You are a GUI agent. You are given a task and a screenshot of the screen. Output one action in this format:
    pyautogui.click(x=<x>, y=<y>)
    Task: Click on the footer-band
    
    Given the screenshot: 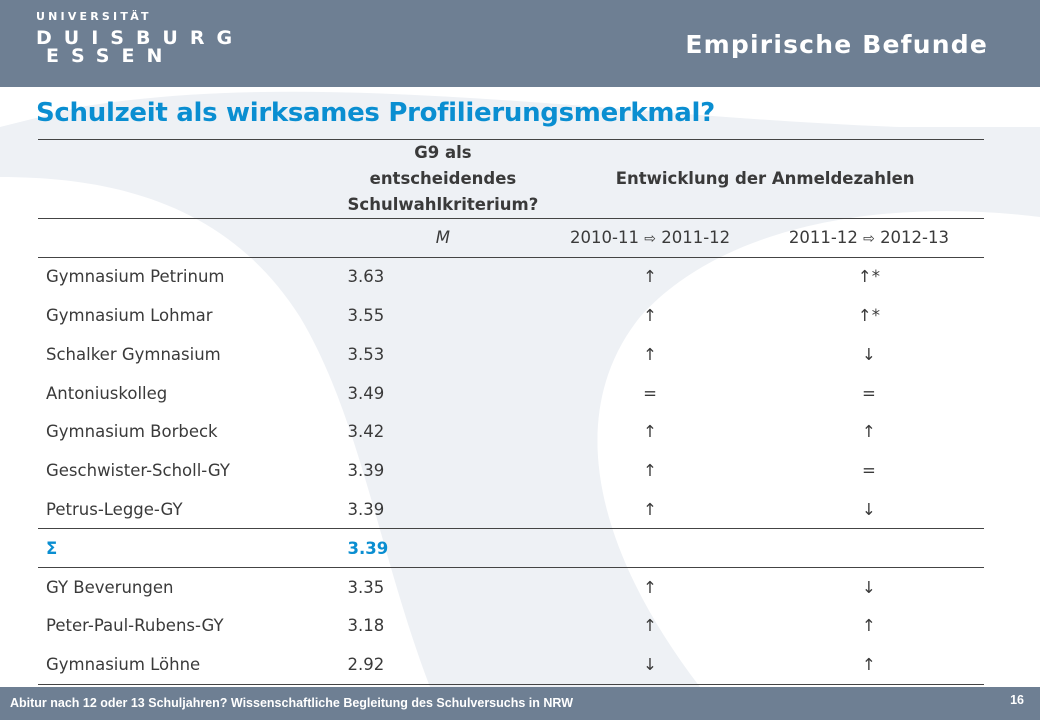 What is the action you would take?
    pyautogui.click(x=520, y=703)
    